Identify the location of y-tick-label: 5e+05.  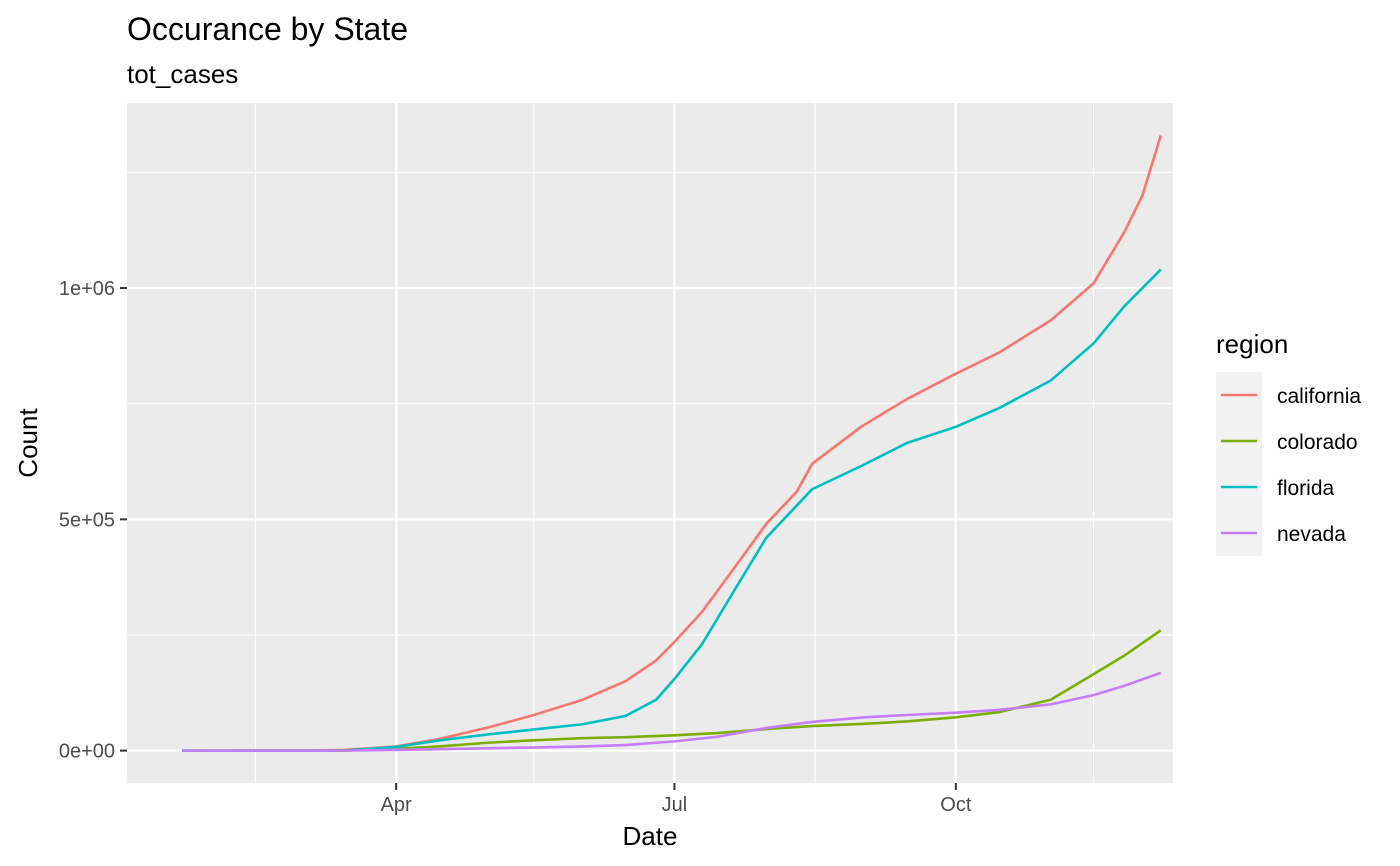
(87, 520).